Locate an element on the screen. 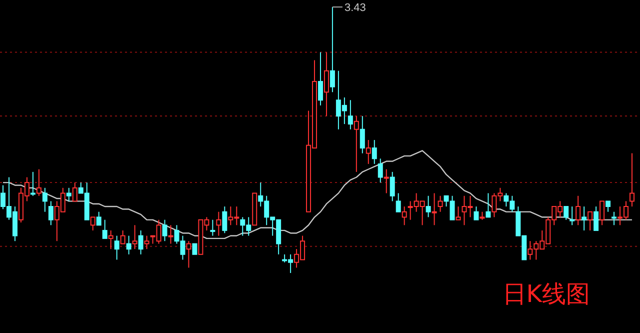 Image resolution: width=640 pixels, height=333 pixels. title: 日K线图 is located at coordinates (546, 294).